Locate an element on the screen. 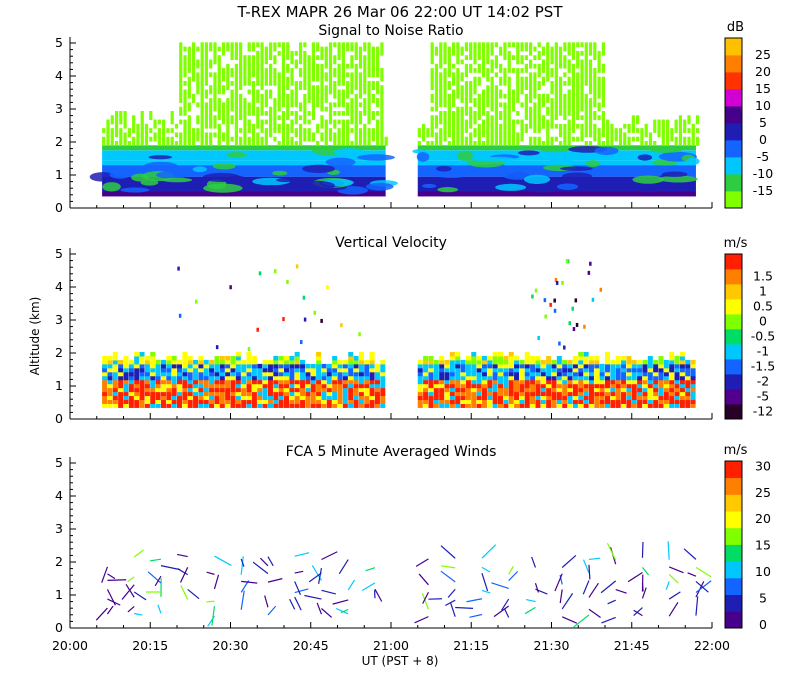  colorbar-swatch is located at coordinates (733, 382).